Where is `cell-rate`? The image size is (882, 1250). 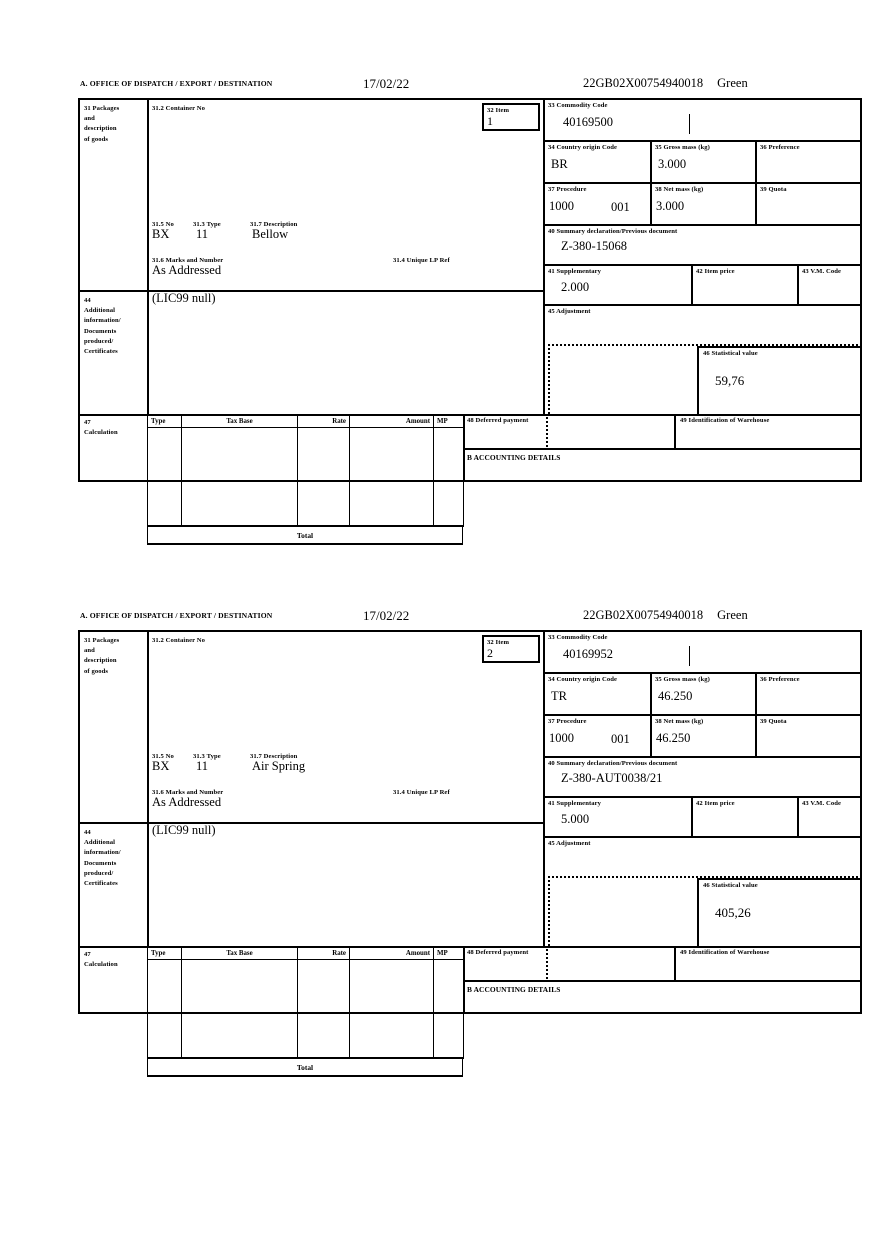
cell-rate is located at coordinates (323, 1009).